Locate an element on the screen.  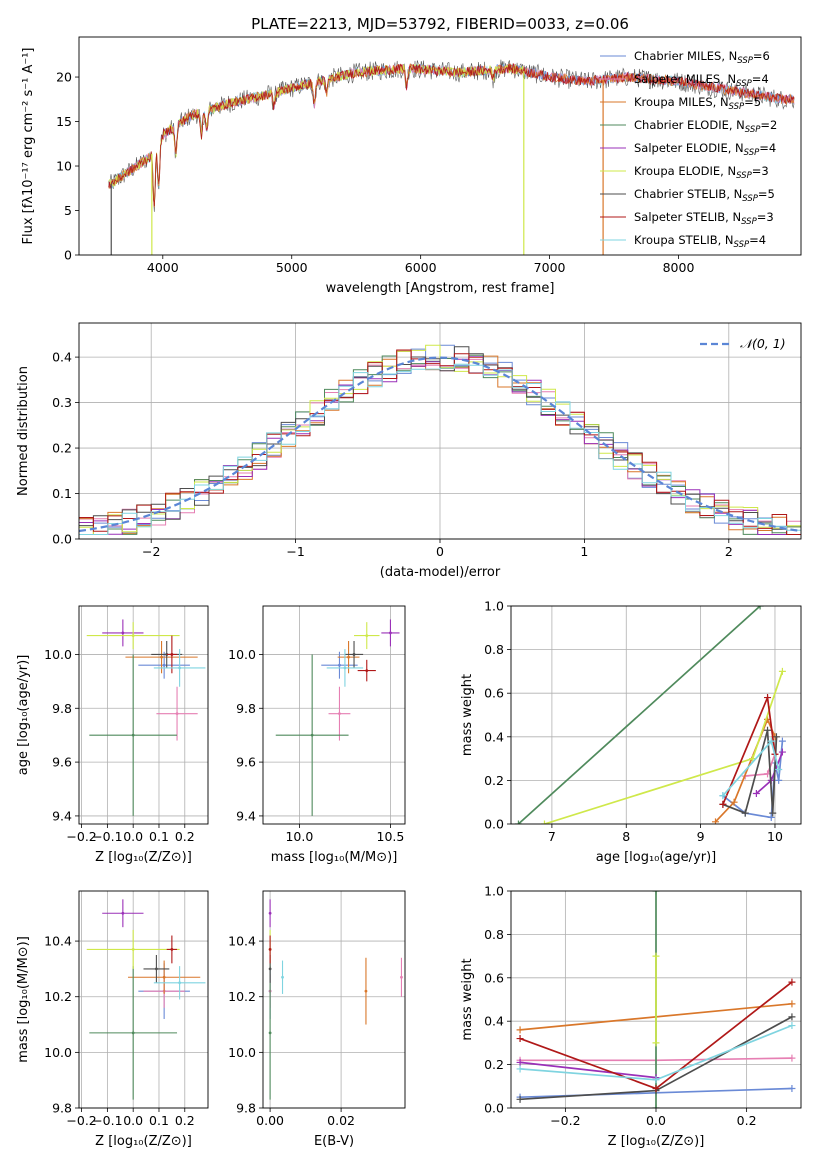
legend-label-text: Chabrier MILES, N is located at coordinates (685, 56).